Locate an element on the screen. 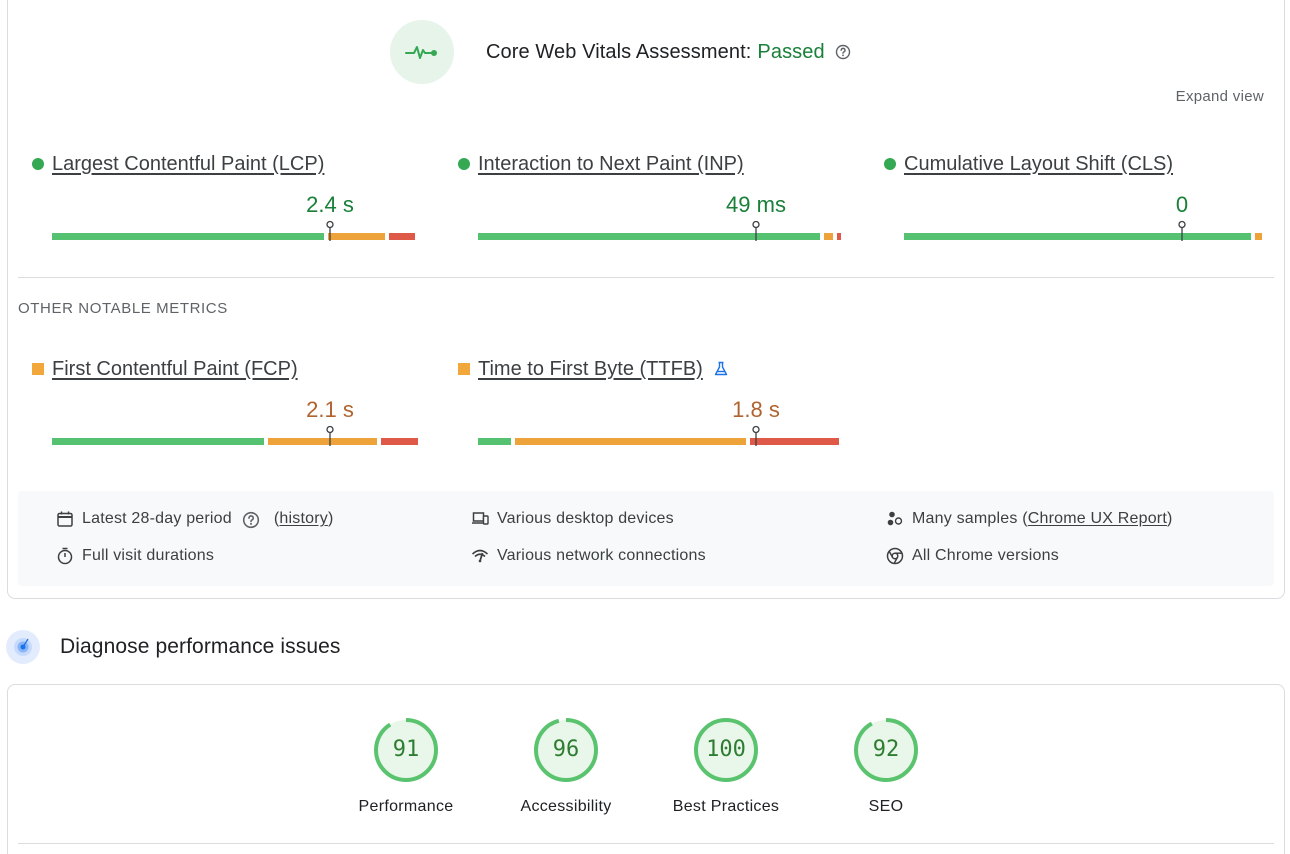  score-label: Best Practices is located at coordinates (726, 806).